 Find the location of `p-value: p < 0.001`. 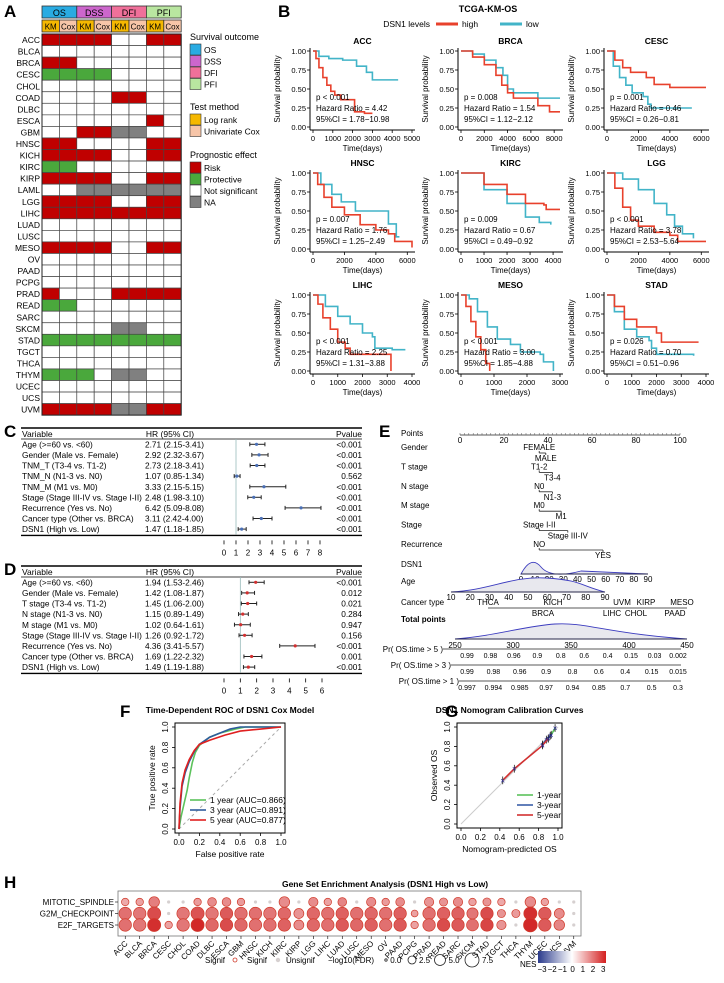

p-value: p < 0.001 is located at coordinates (627, 219).